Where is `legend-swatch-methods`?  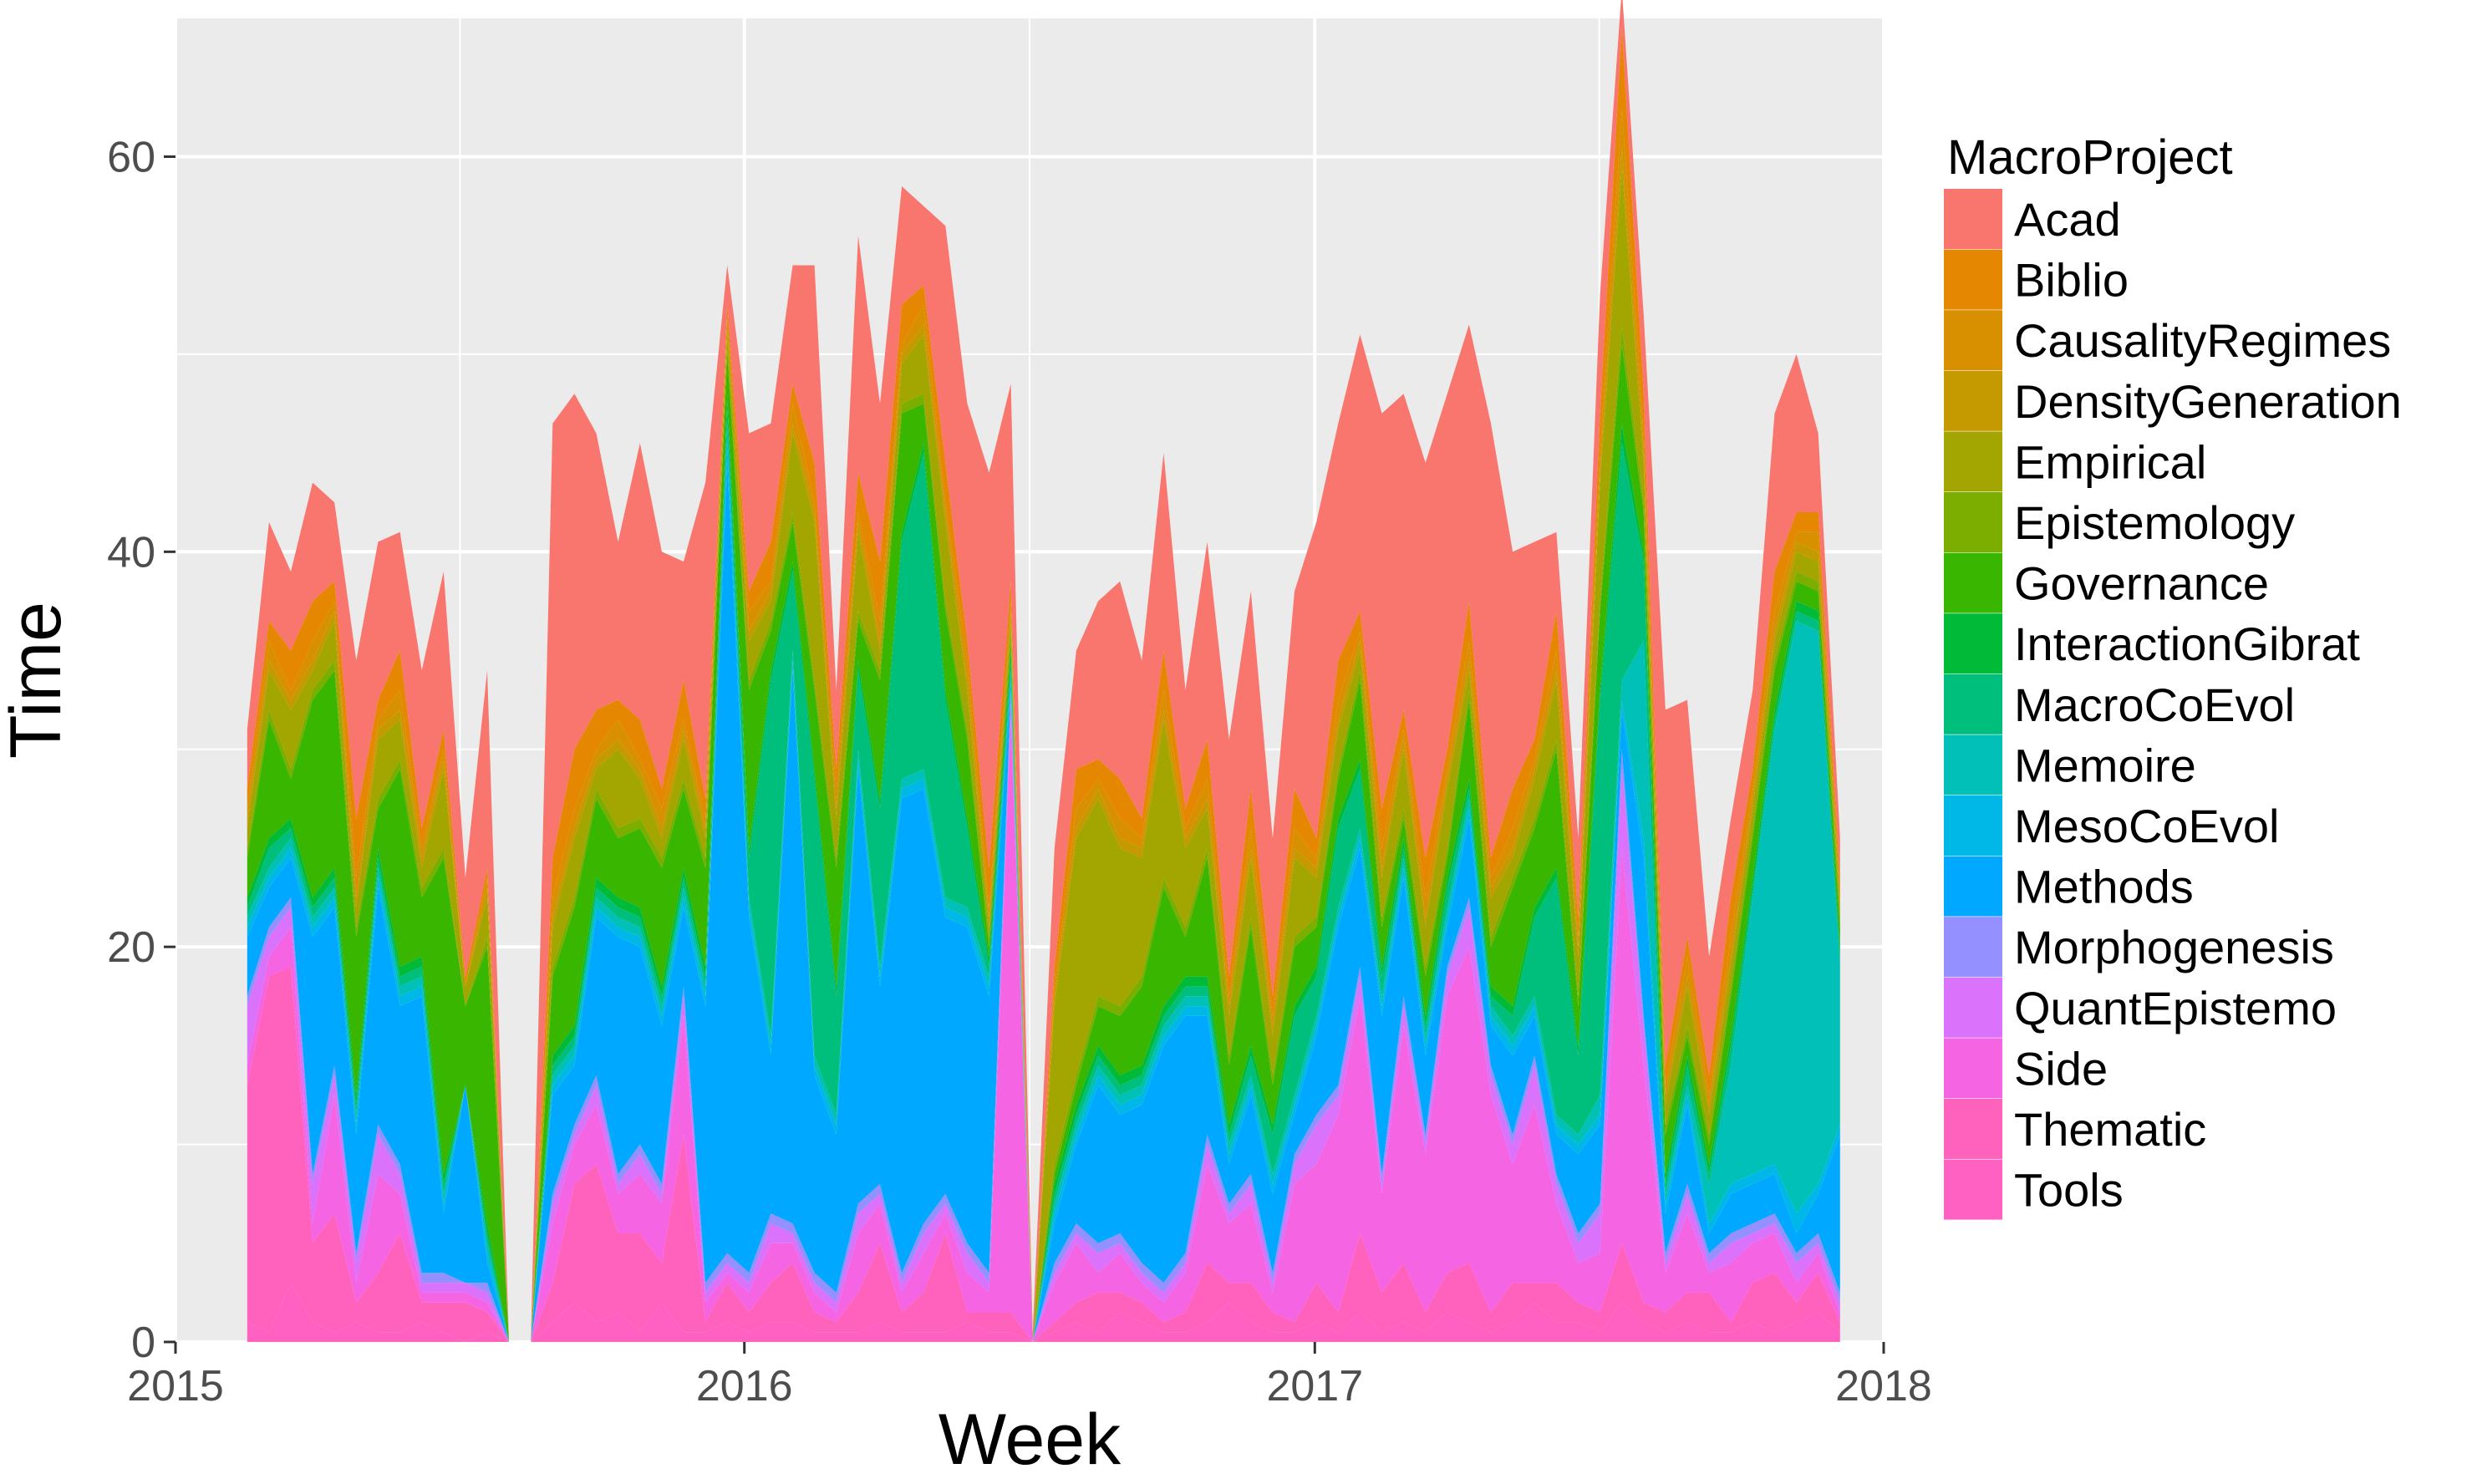
legend-swatch-methods is located at coordinates (1973, 887).